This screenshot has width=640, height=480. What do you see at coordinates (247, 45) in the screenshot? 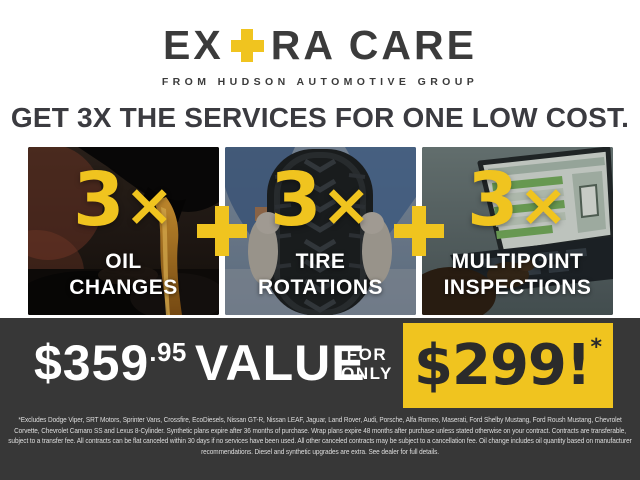
I see `logo-plus-icon` at bounding box center [247, 45].